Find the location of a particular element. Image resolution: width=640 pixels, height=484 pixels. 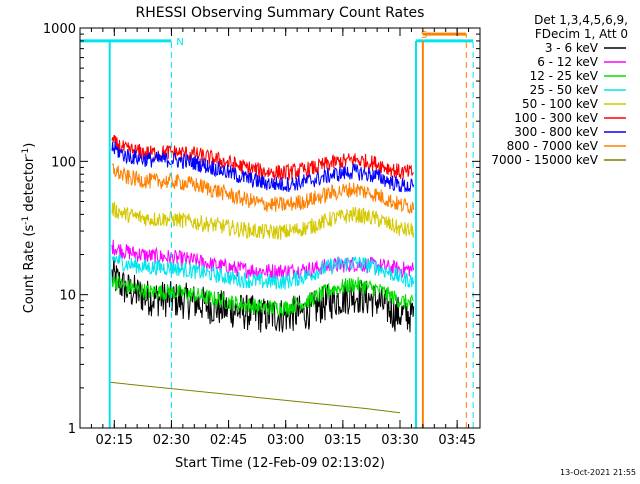

legend-label: 6 - 12 keV is located at coordinates (568, 62).